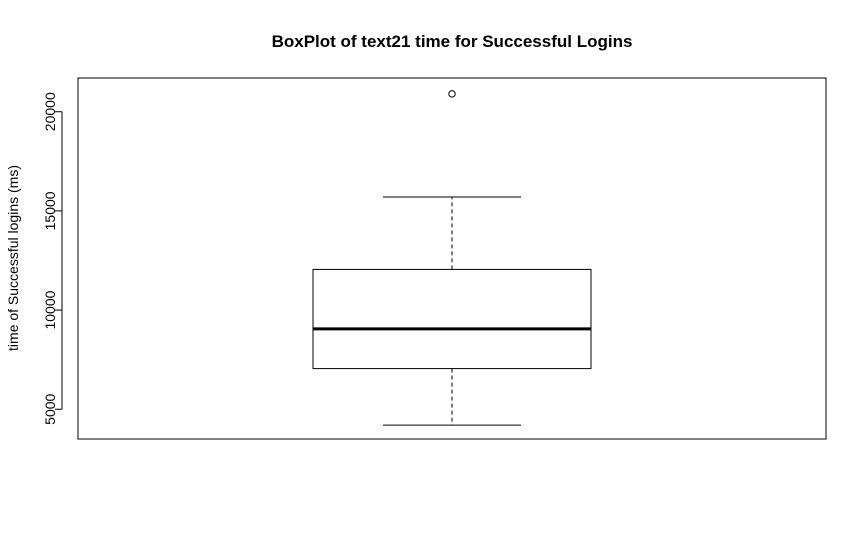 The image size is (867, 538). Describe the element at coordinates (13, 258) in the screenshot. I see `y-axis-label: time of Successful logins (ms)` at that location.